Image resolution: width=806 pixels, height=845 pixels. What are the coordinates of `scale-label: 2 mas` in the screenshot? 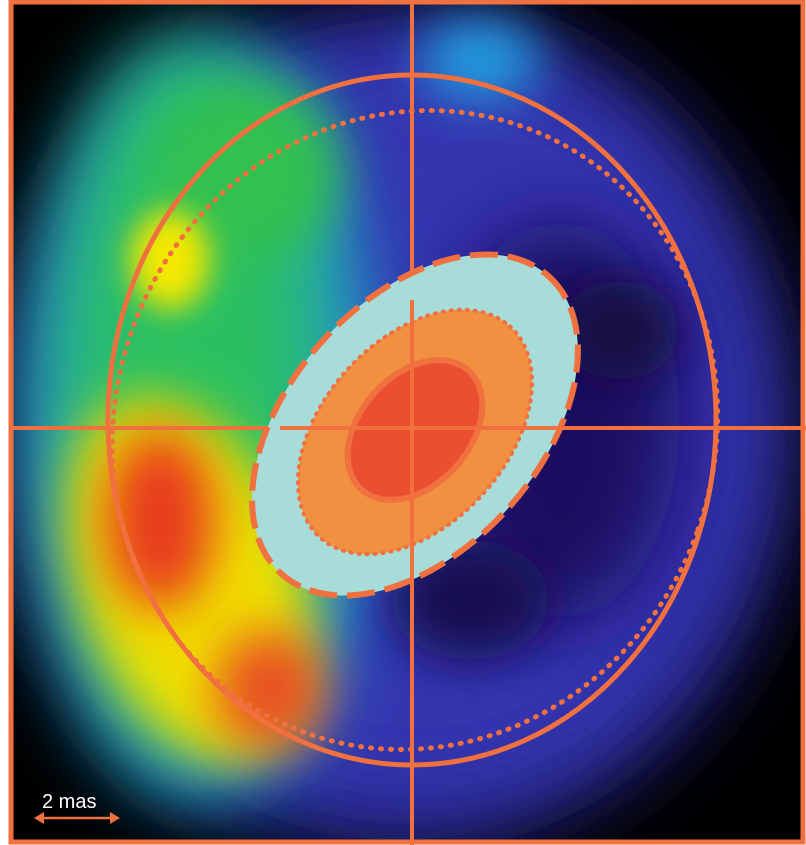 It's located at (69, 802).